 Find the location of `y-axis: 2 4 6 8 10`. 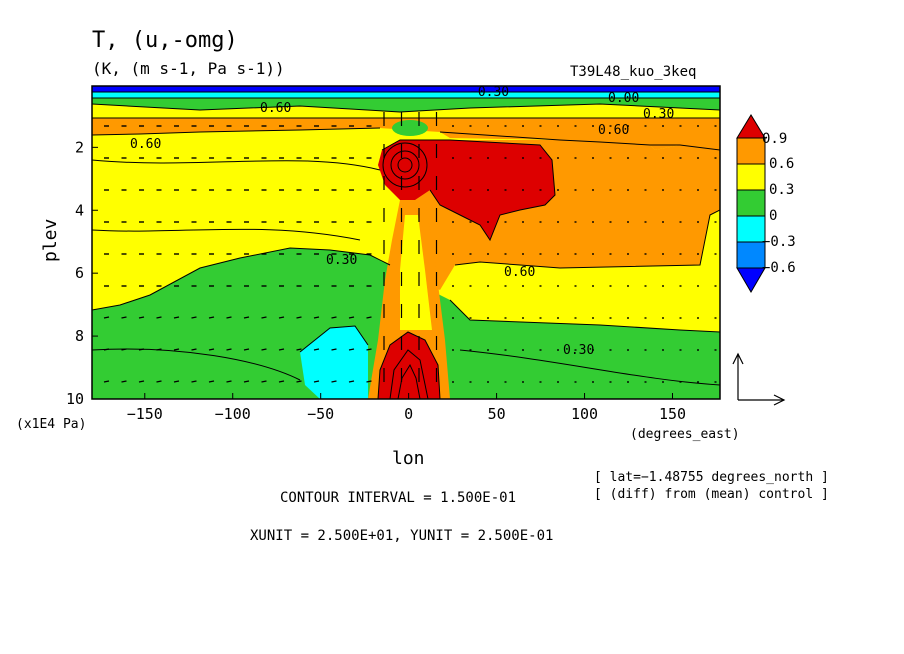

y-axis: 2 4 6 8 10 is located at coordinates (82, 273).